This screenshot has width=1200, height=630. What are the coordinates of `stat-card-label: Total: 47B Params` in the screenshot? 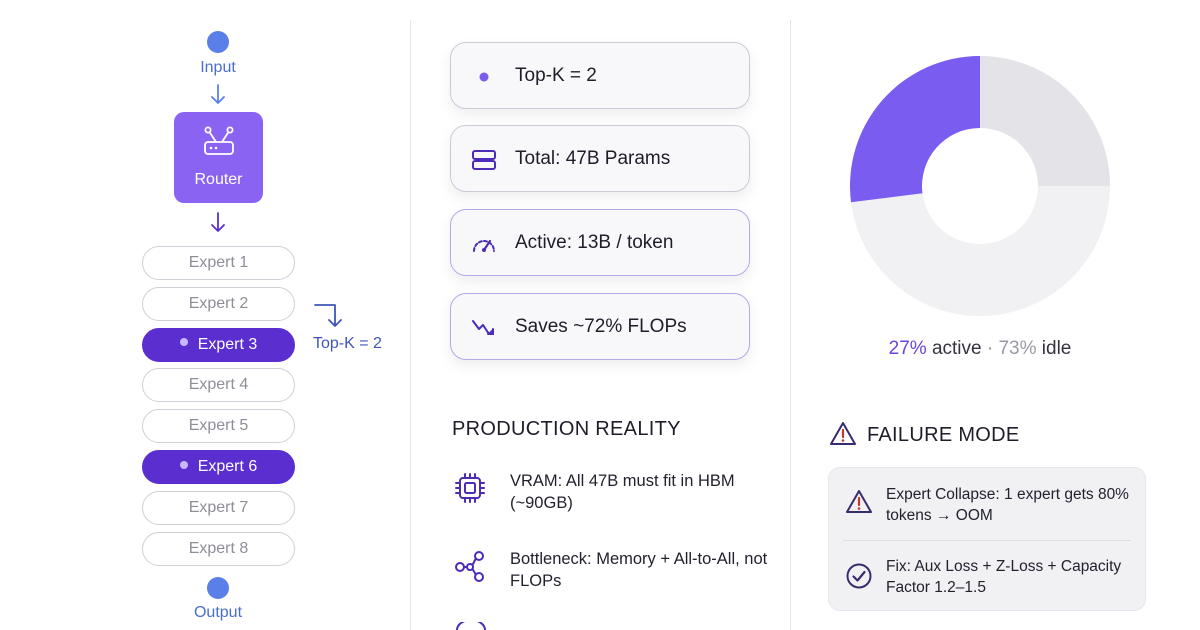 It's located at (593, 158).